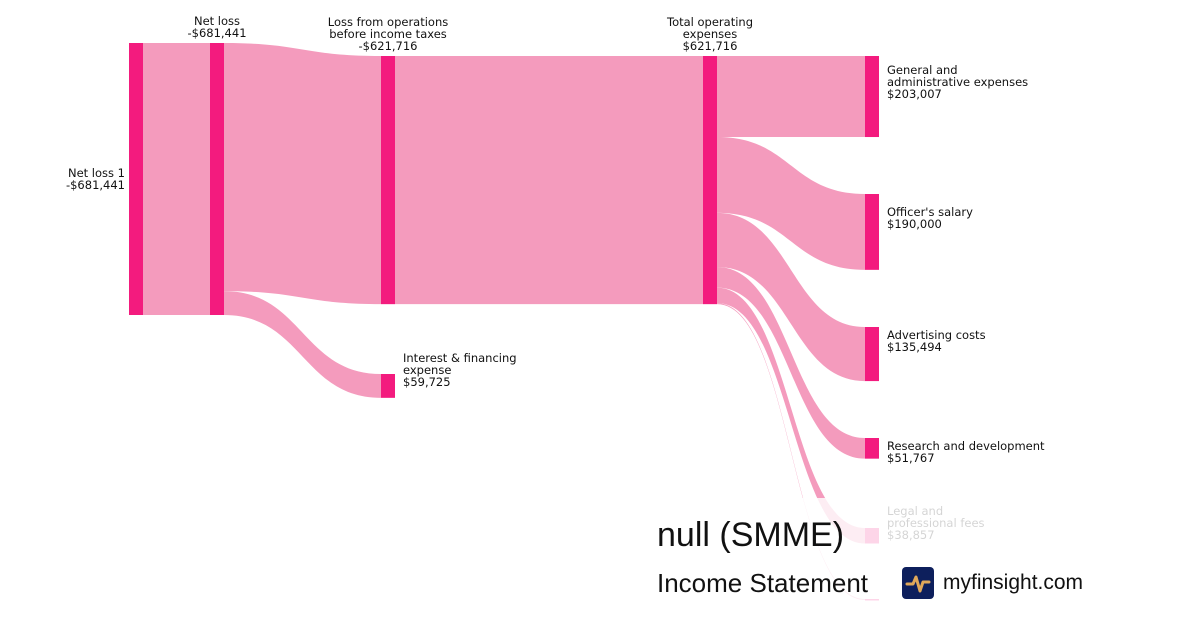 The width and height of the screenshot is (1200, 630). What do you see at coordinates (914, 347) in the screenshot?
I see `node-value: $135,494` at bounding box center [914, 347].